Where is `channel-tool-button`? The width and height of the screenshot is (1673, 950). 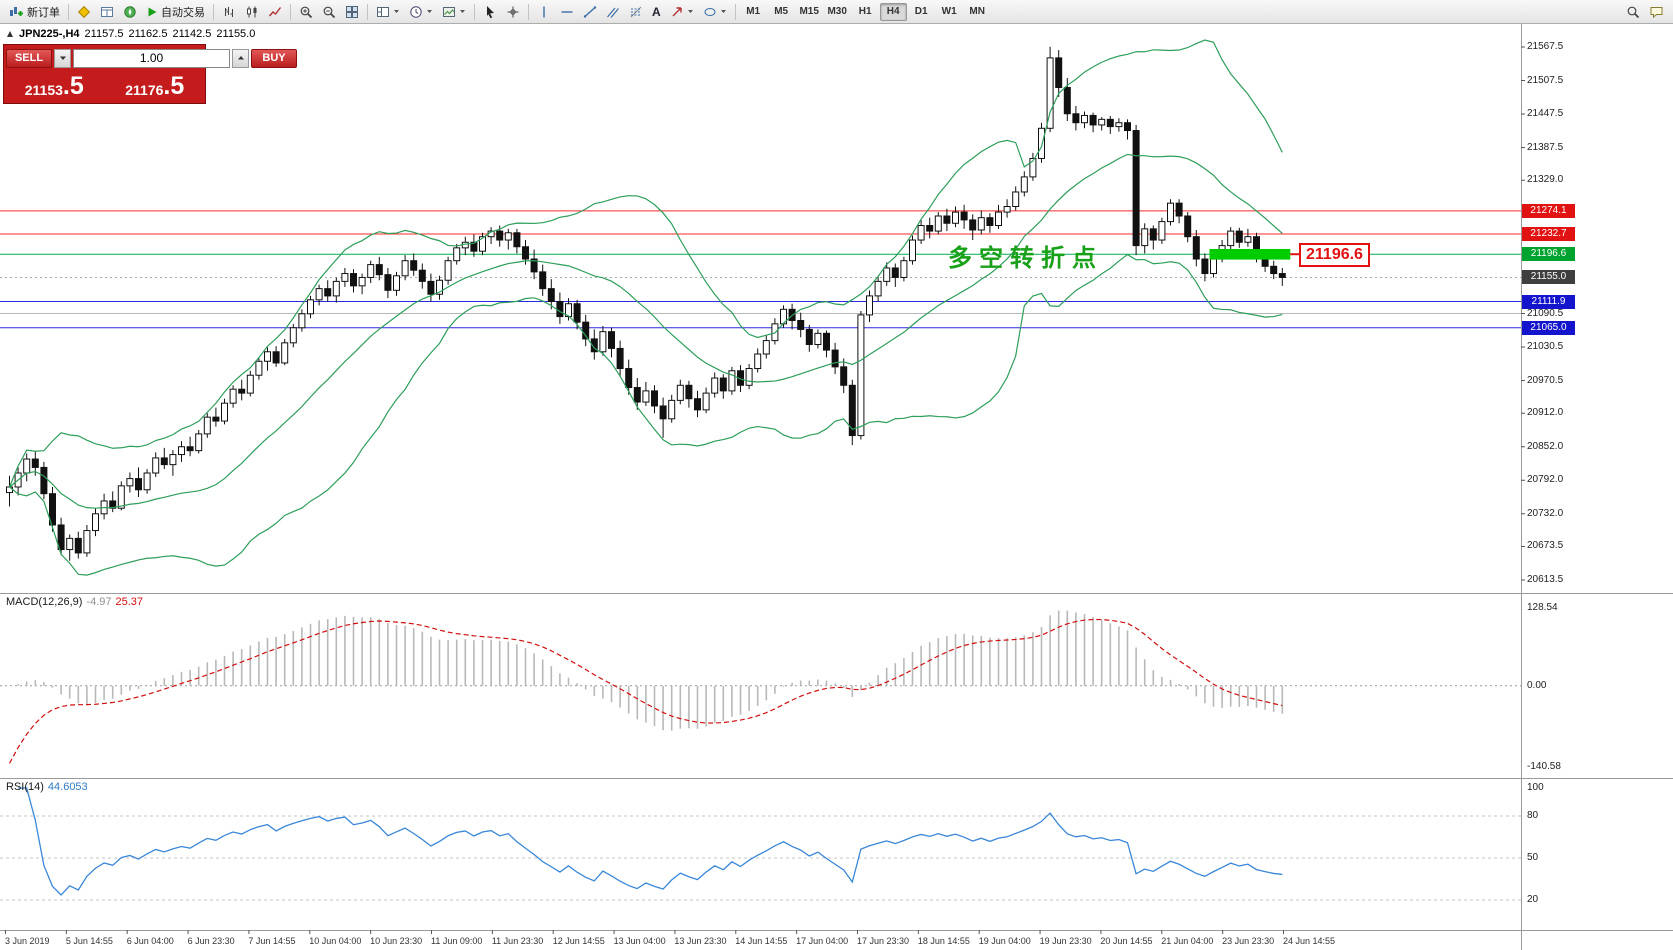
channel-tool-button is located at coordinates (613, 12).